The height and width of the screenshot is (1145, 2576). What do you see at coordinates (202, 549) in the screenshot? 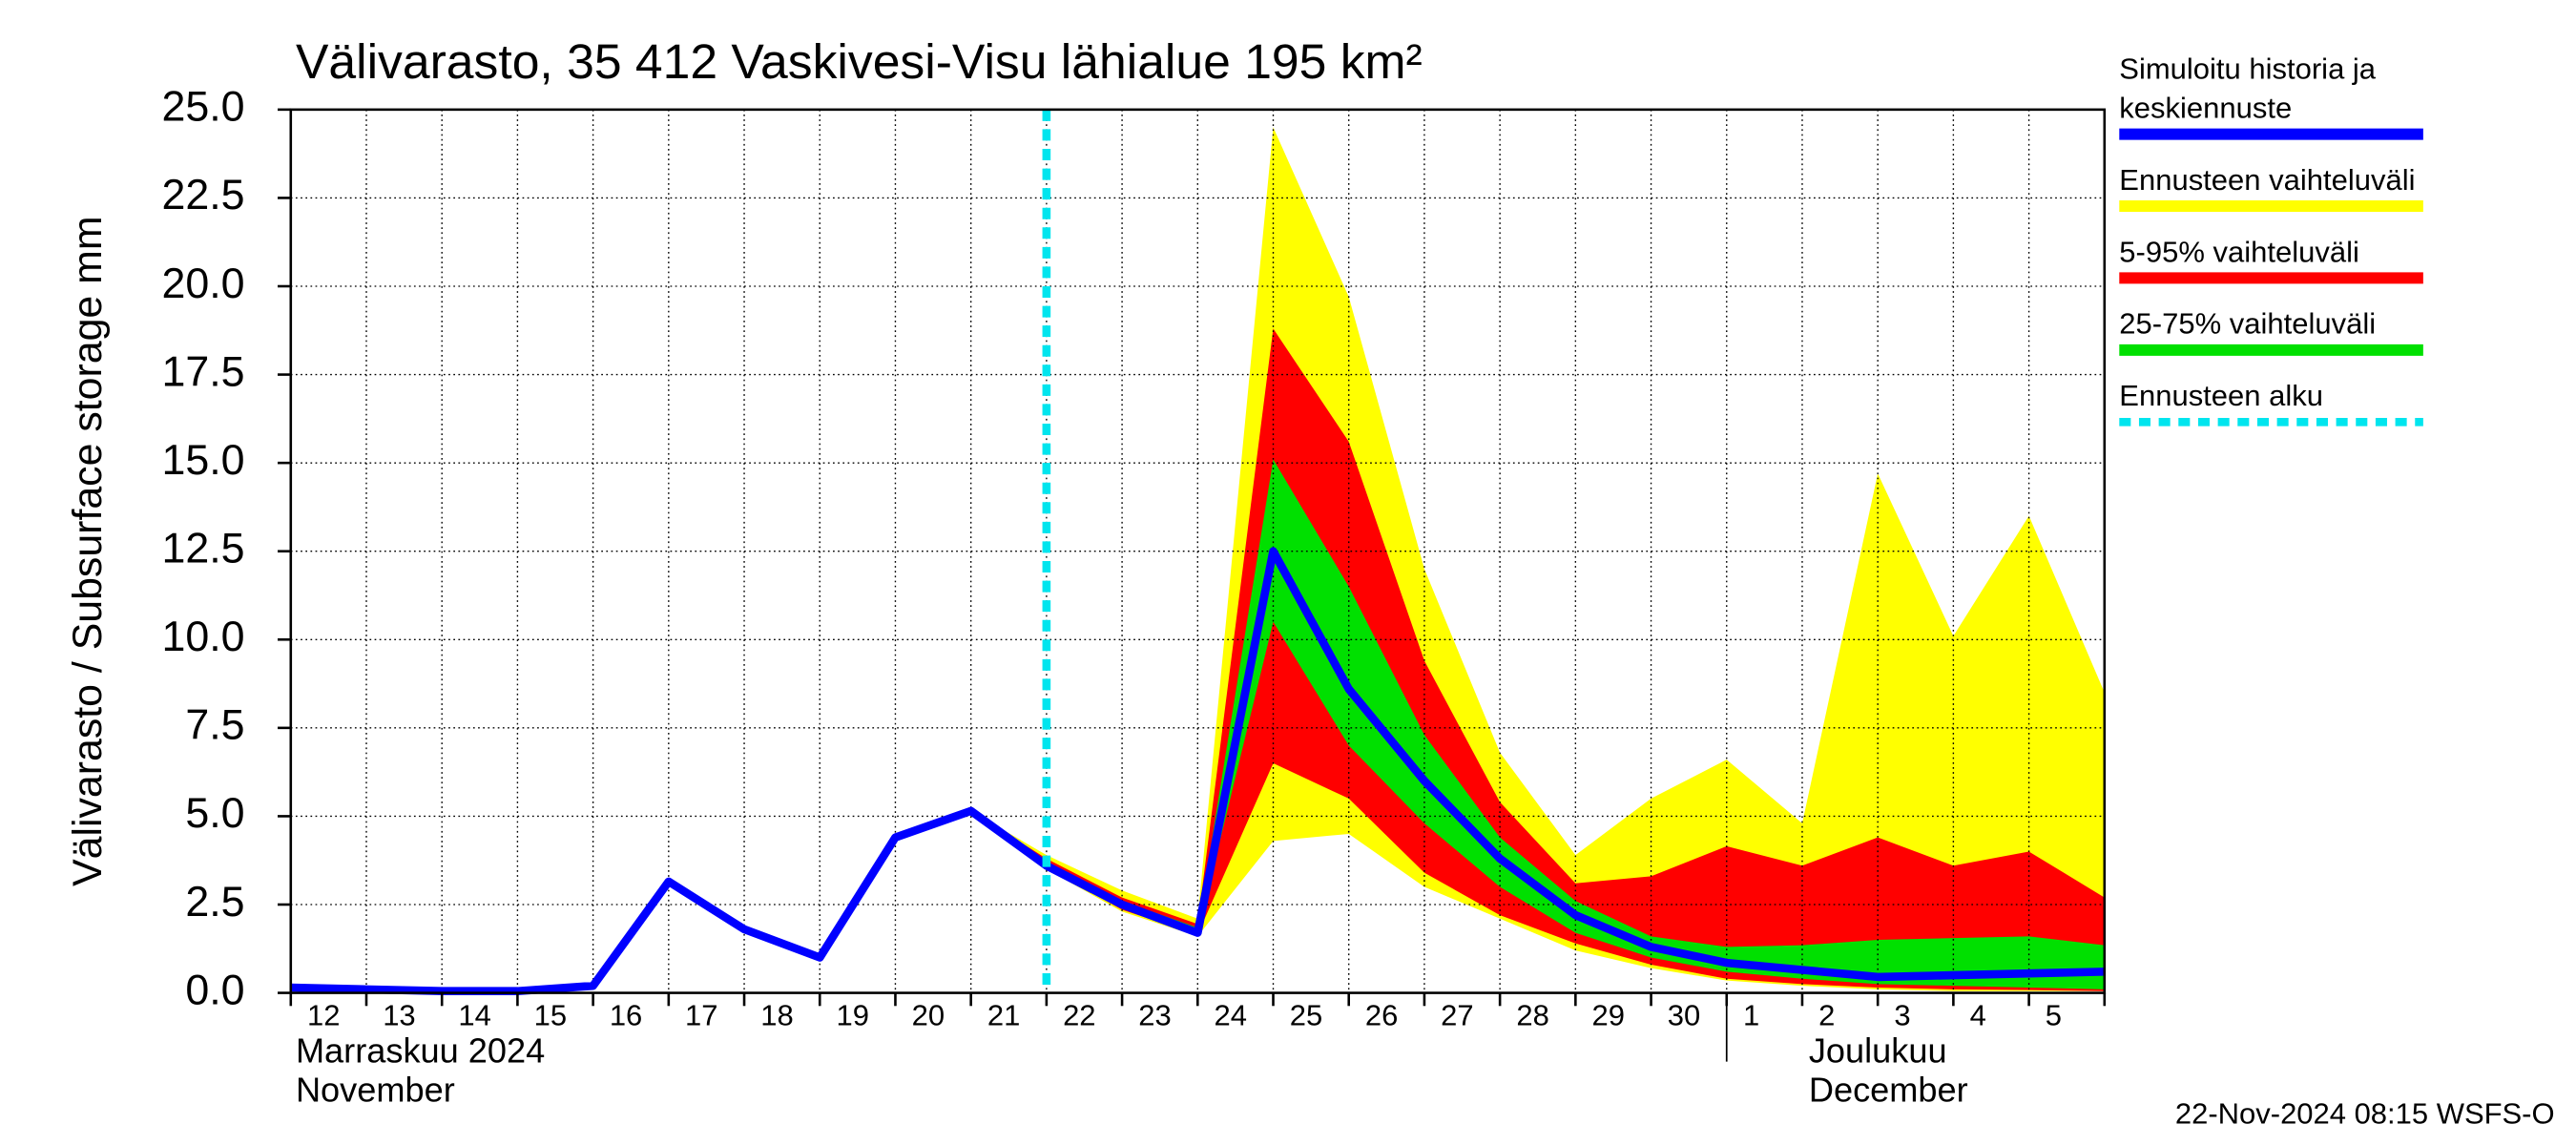
I see `y-tick-label: 12.5` at bounding box center [202, 549].